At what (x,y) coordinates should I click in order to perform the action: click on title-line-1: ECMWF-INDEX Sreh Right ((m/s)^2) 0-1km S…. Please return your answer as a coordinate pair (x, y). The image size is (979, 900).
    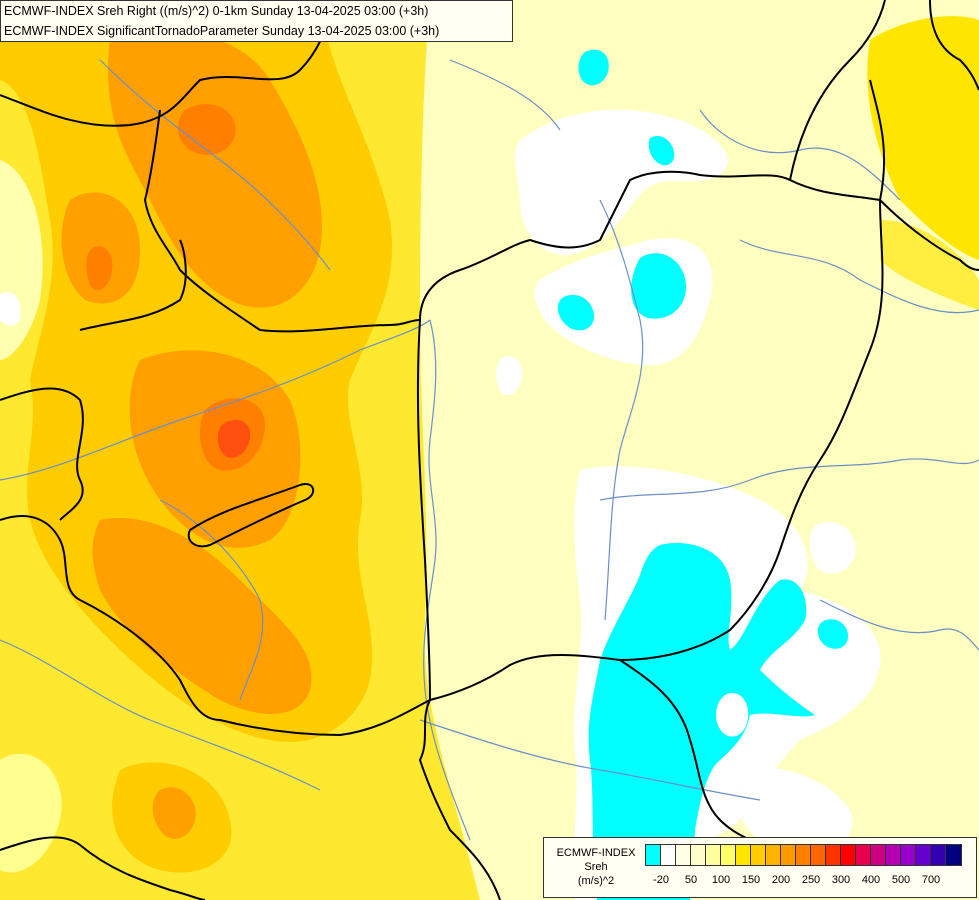
    Looking at the image, I should click on (216, 11).